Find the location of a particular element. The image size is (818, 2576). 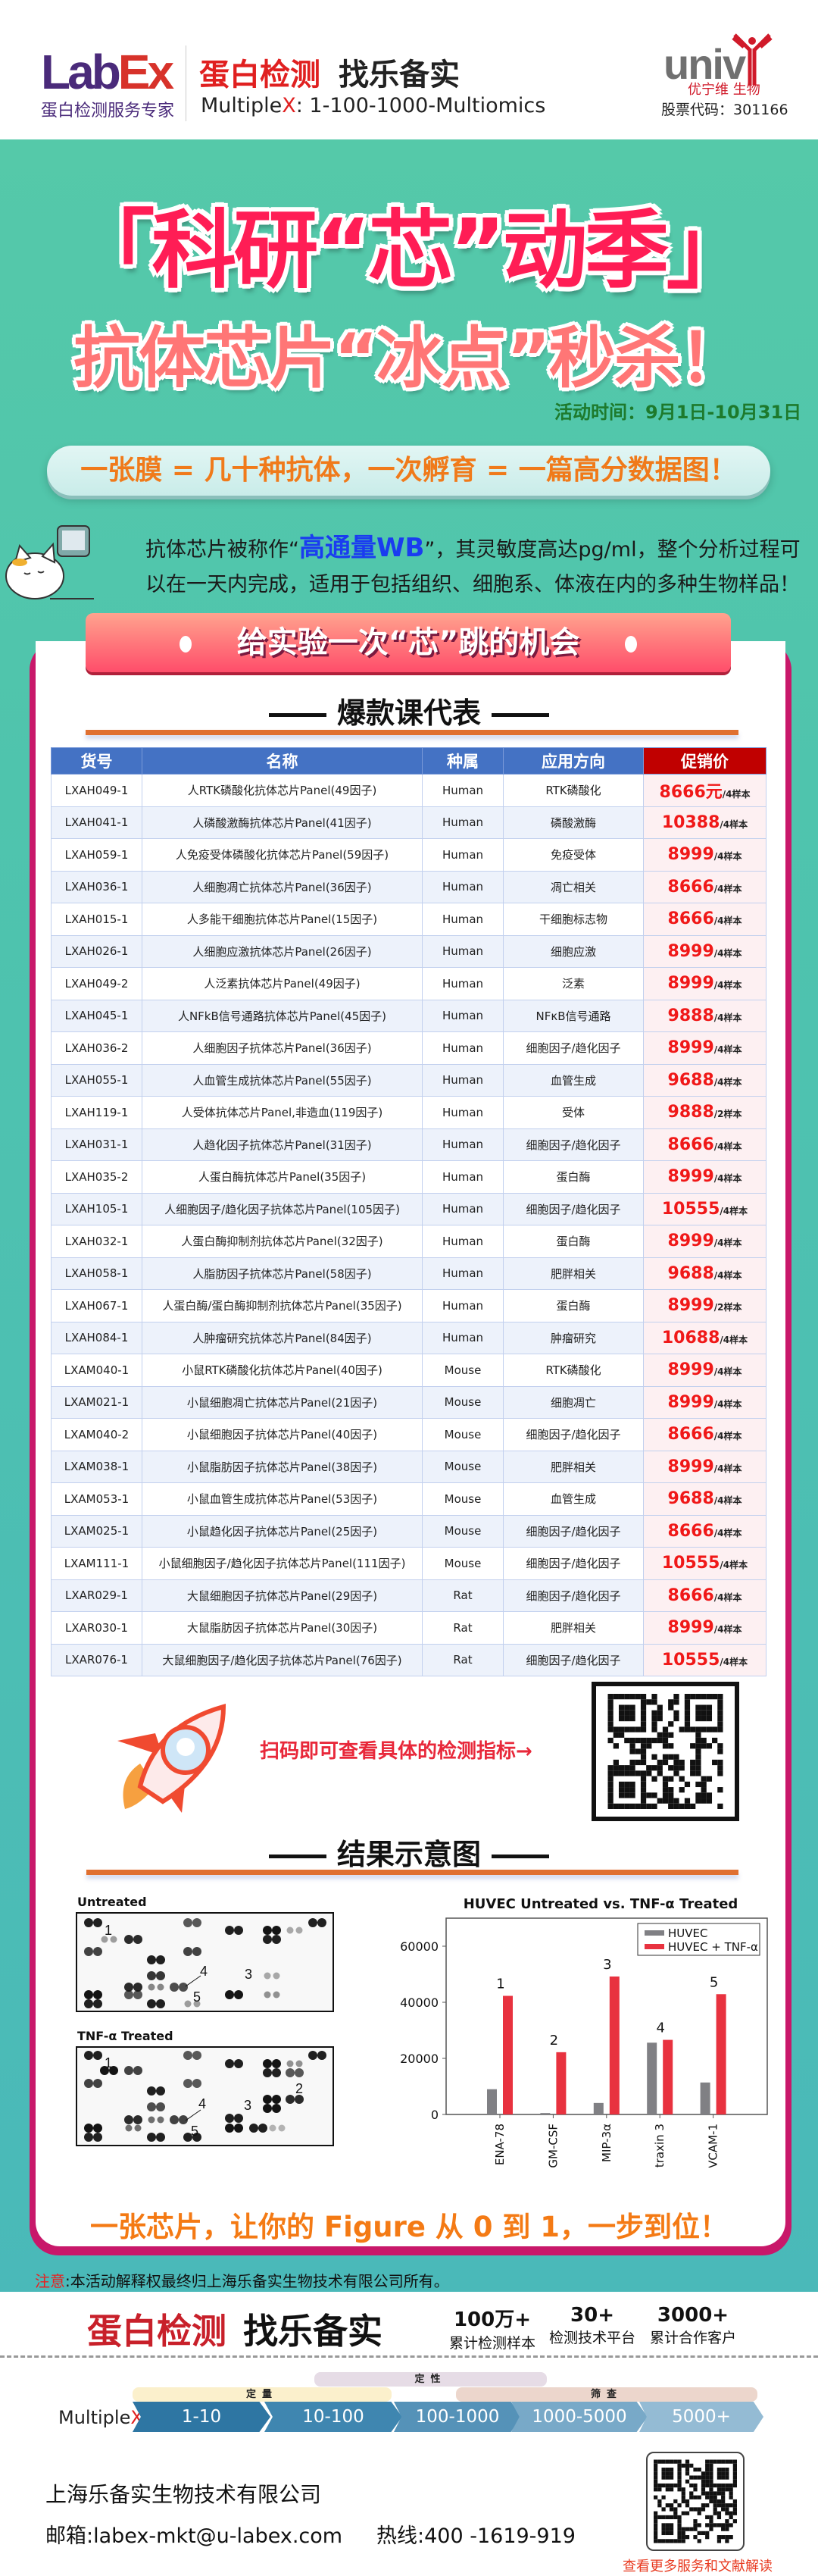

cell-sku: LXAH049-1 is located at coordinates (97, 791).